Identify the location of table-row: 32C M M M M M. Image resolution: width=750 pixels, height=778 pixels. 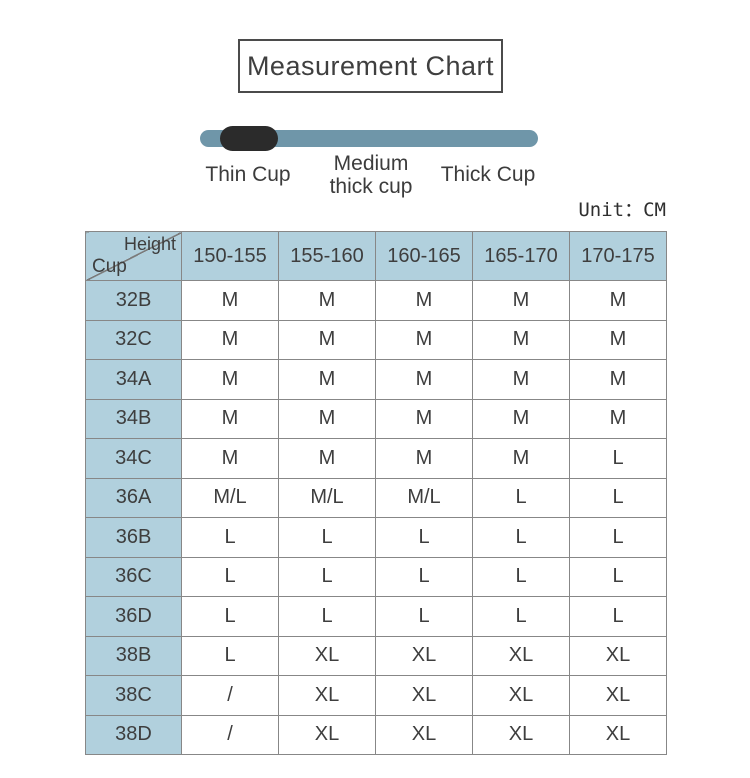
(376, 339).